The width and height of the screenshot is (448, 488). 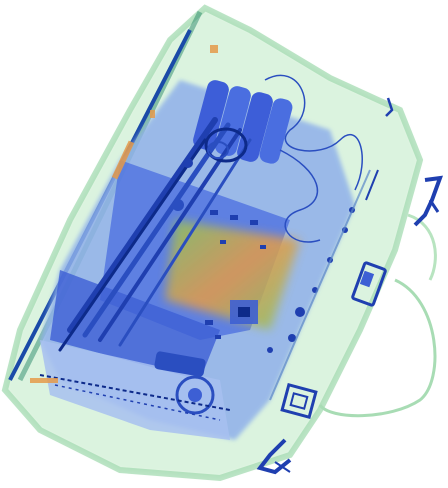 What do you see at coordinates (135, 386) in the screenshot?
I see `bottom-hardware` at bounding box center [135, 386].